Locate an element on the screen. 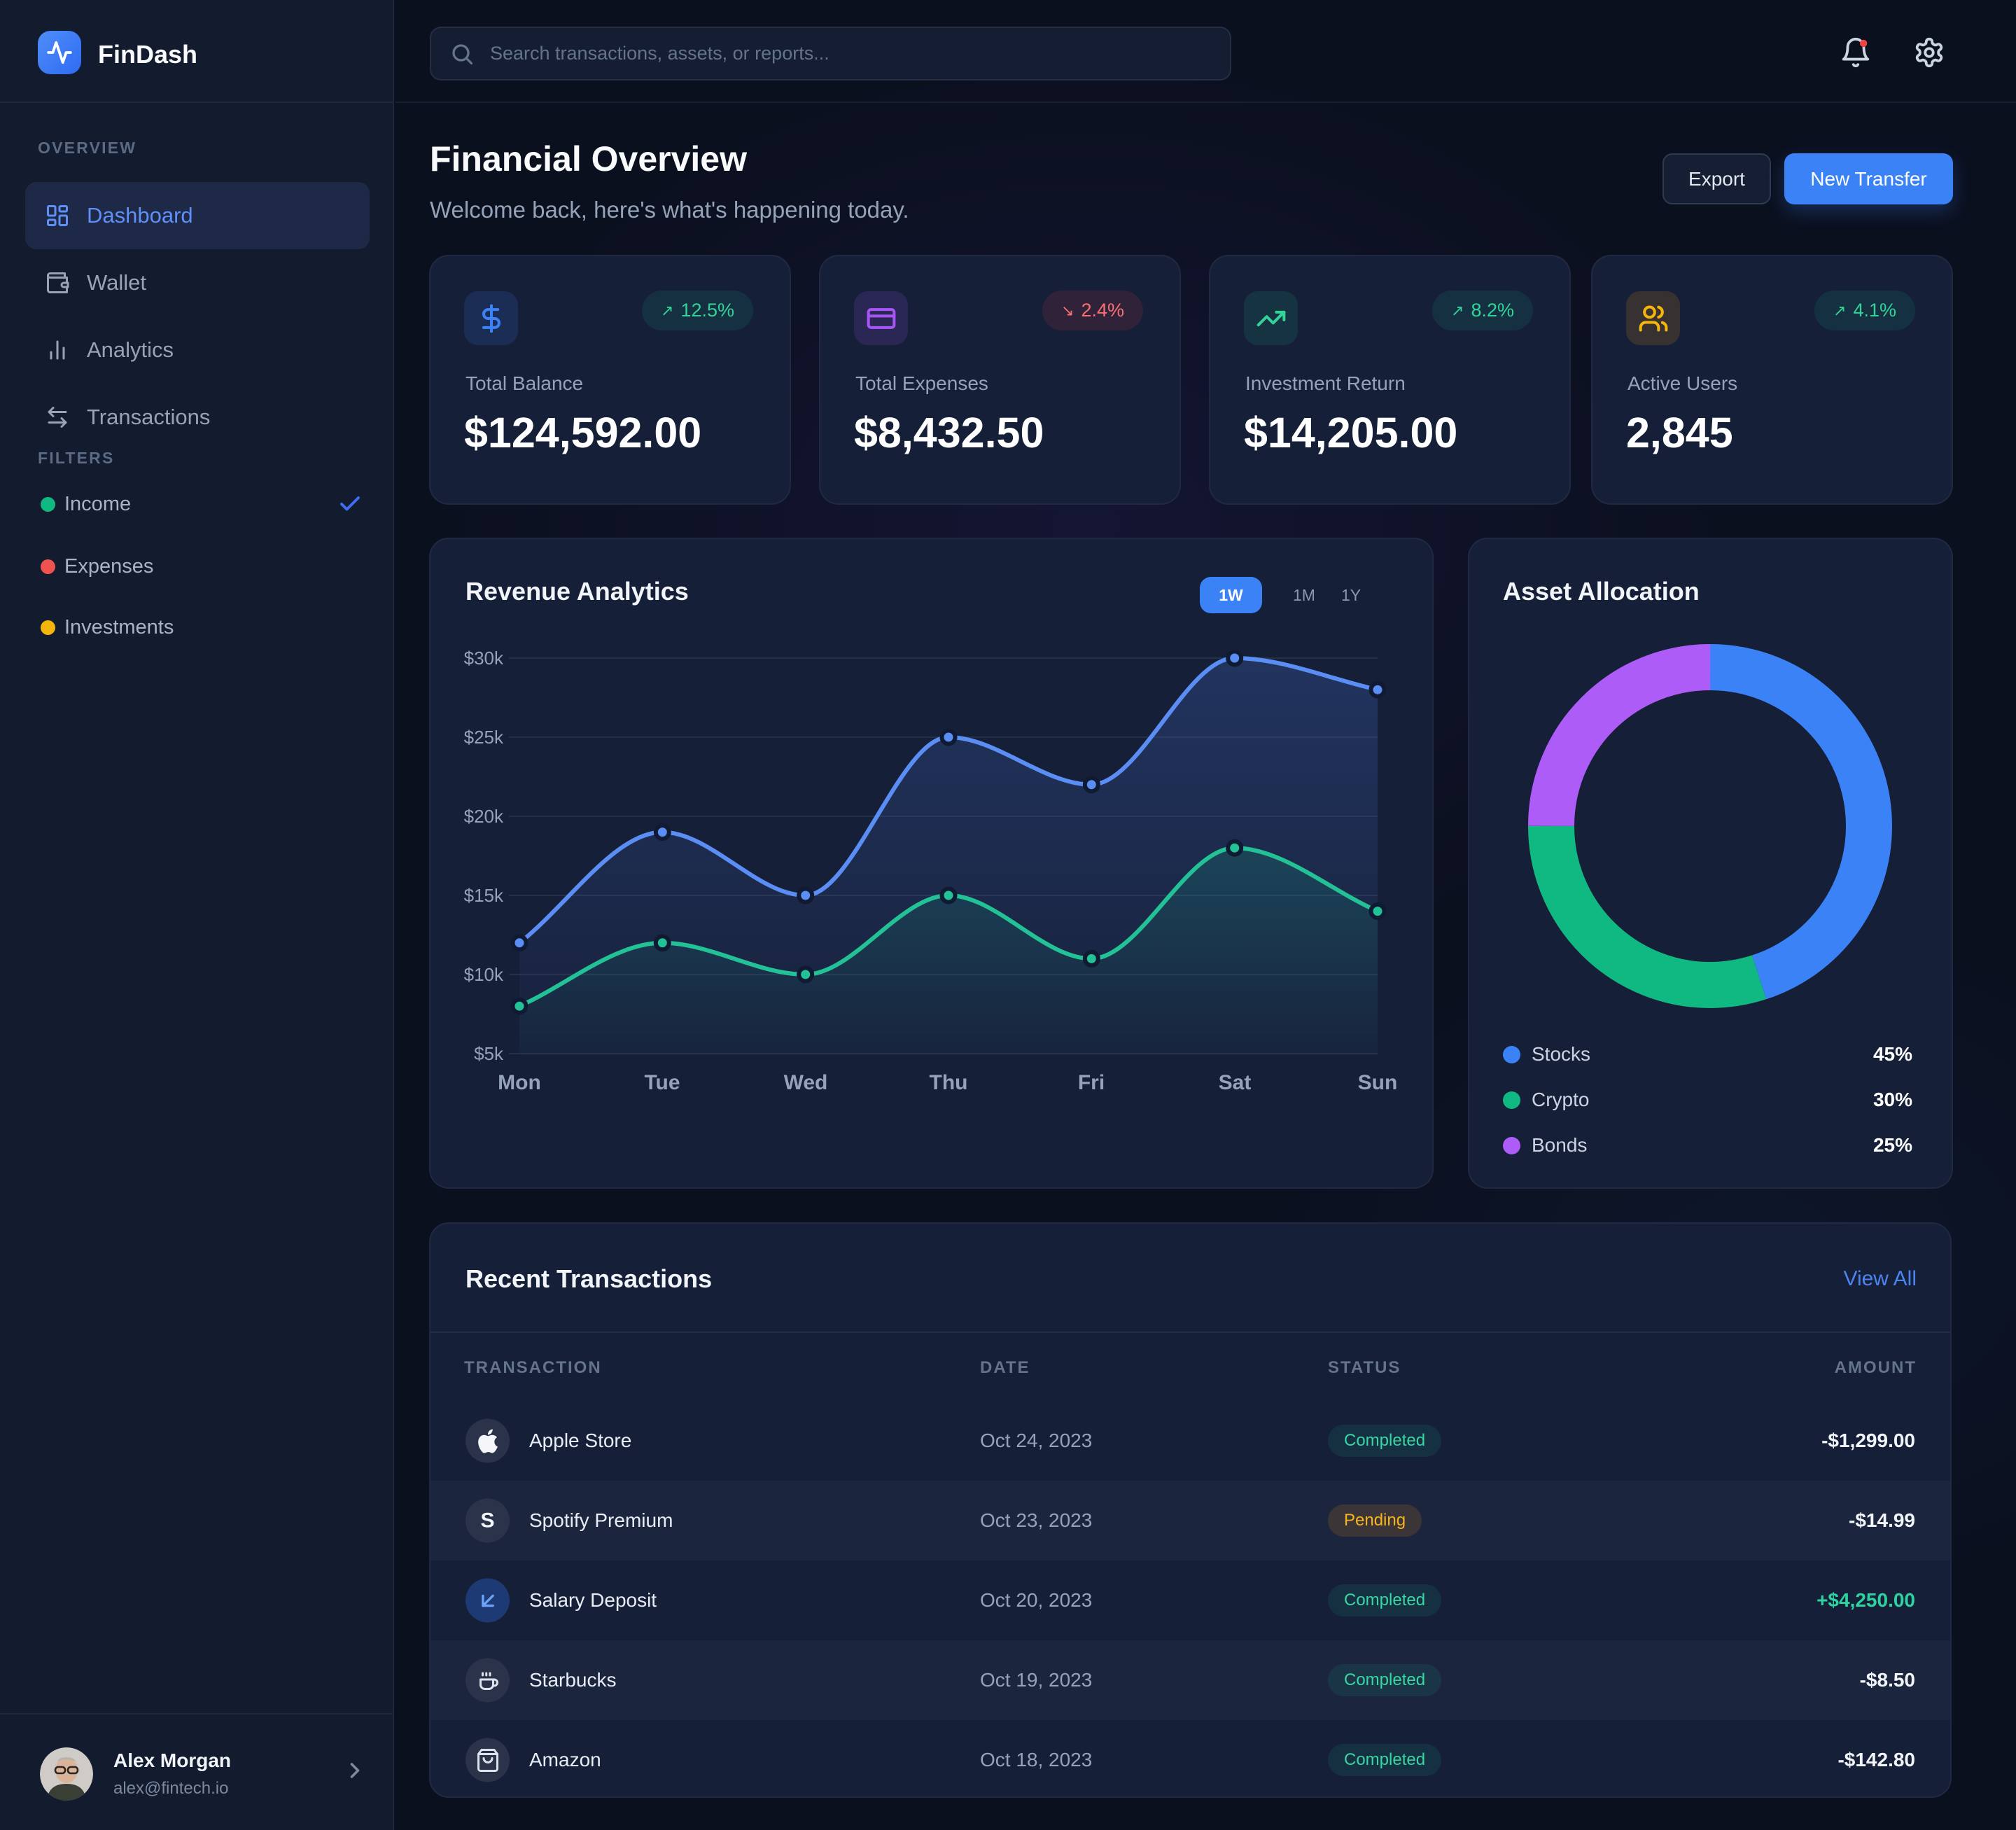  svg-text: Fri is located at coordinates (1091, 1082).